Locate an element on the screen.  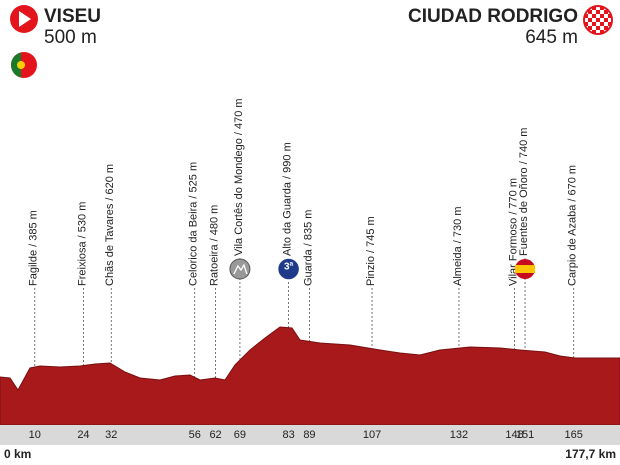
waypoint-label: Pinzio / 745 m is located at coordinates (371, 251).